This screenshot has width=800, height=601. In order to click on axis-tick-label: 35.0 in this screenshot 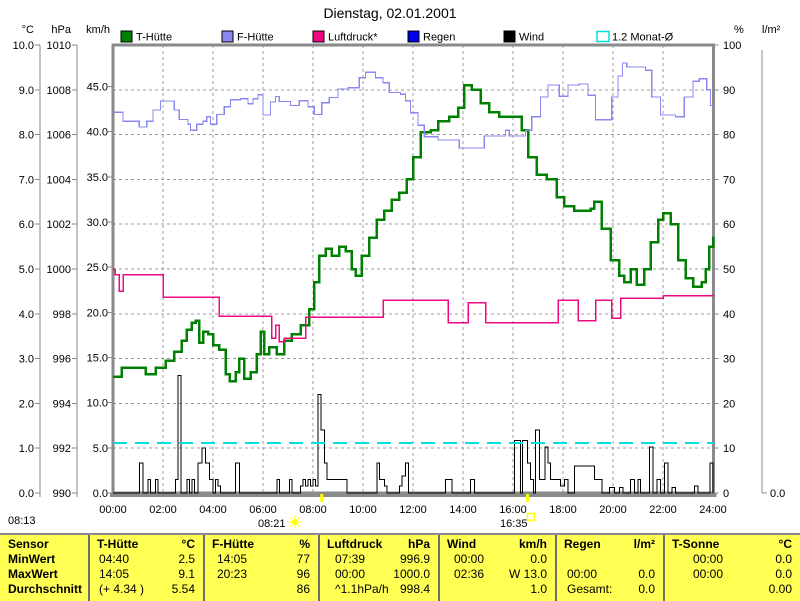, I will do `click(97, 178)`.